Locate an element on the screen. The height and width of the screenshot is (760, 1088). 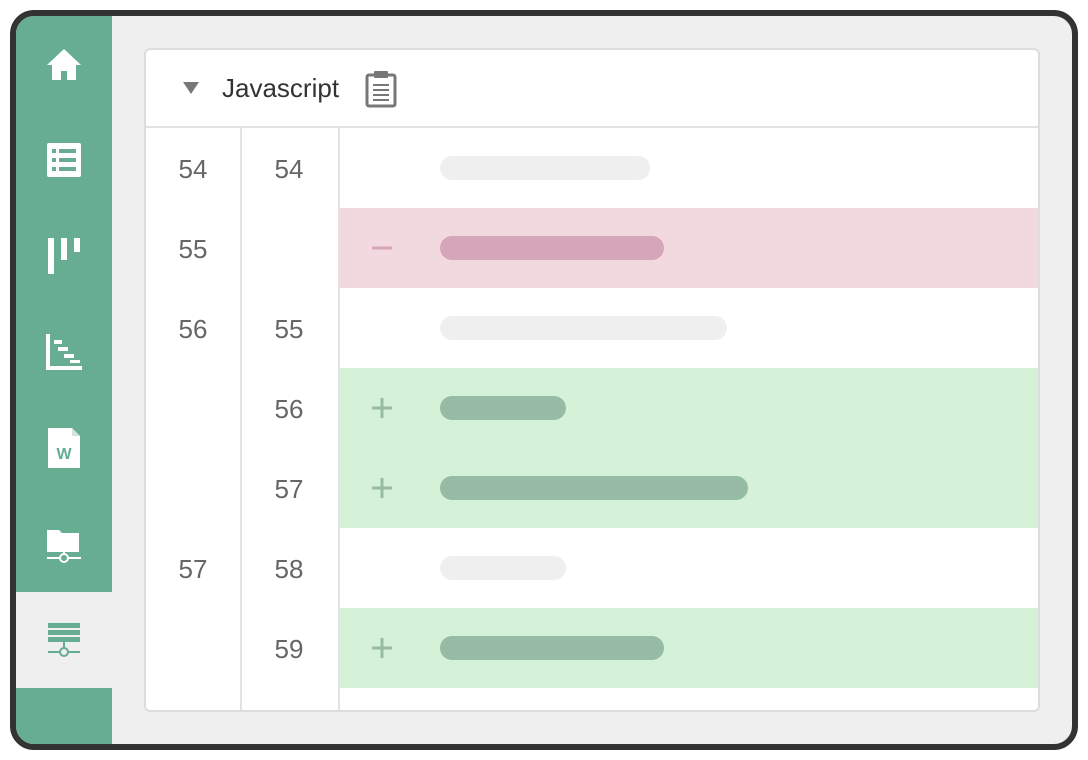
diff-row-context: 56 55 is located at coordinates (592, 328).